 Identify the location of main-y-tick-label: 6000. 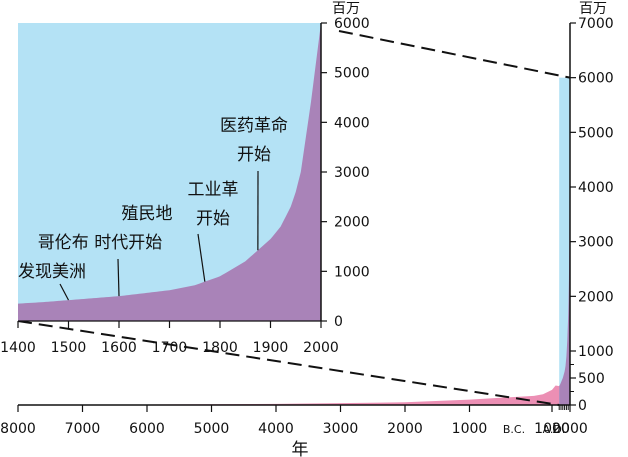
(596, 79).